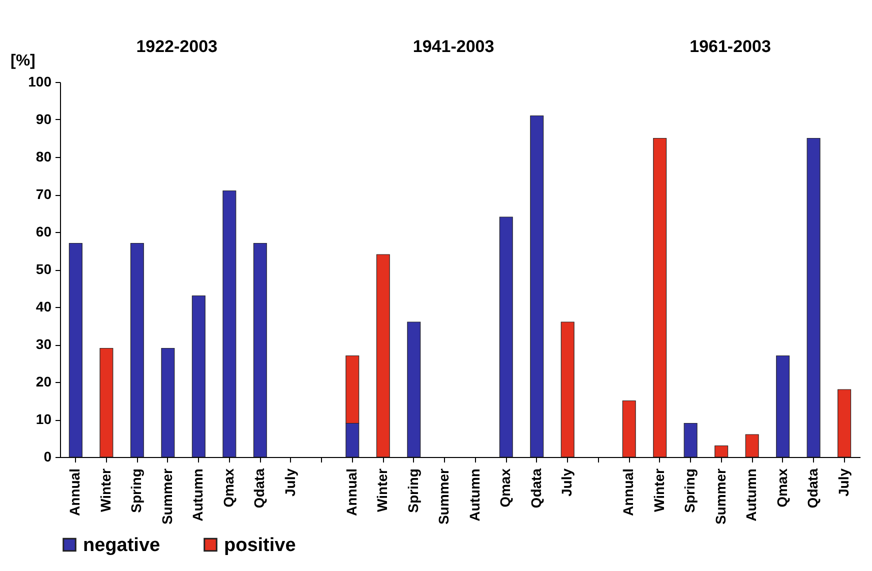 The width and height of the screenshot is (872, 571). Describe the element at coordinates (48, 456) in the screenshot. I see `y-tick-label: 0` at that location.